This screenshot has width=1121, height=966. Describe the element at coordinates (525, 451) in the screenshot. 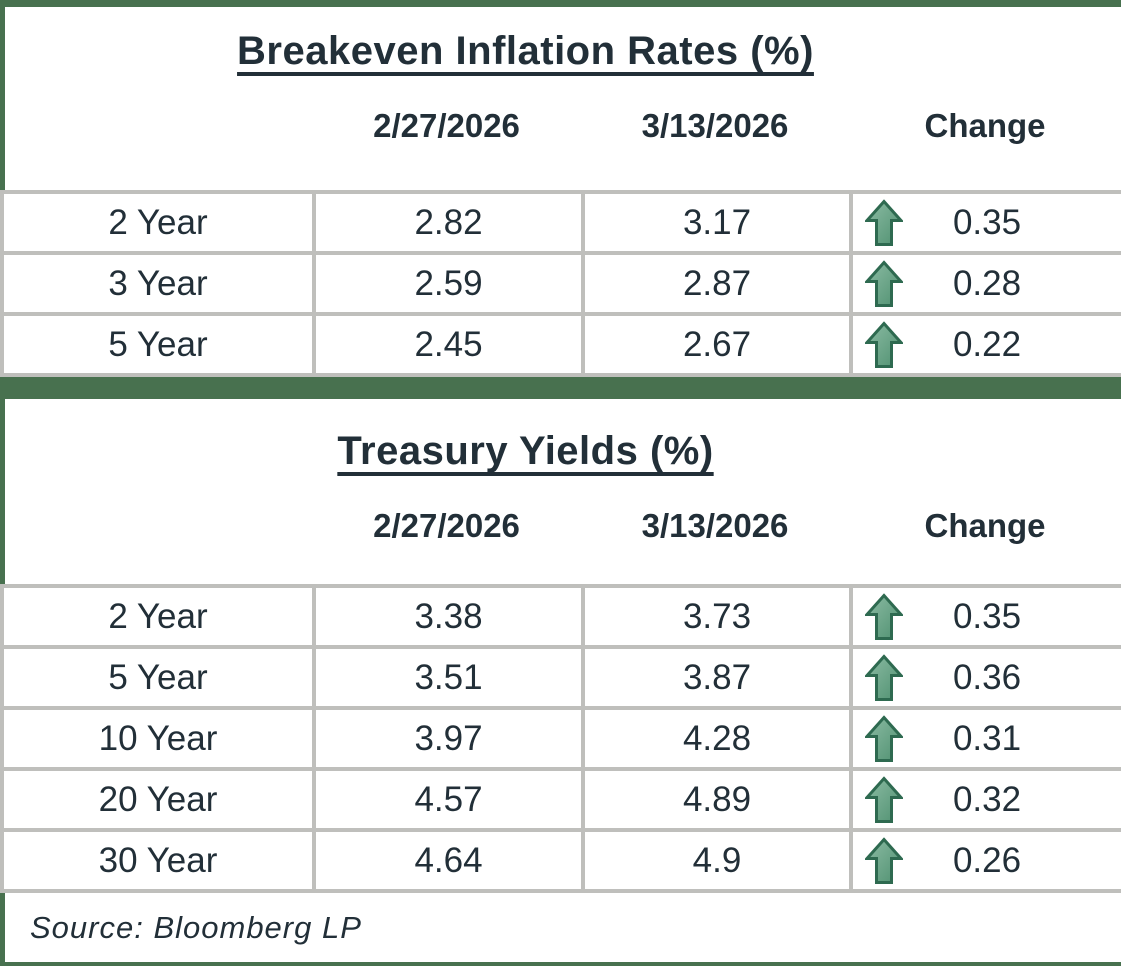

I see `treasury-table-title: Treasury Yields (%)` at that location.